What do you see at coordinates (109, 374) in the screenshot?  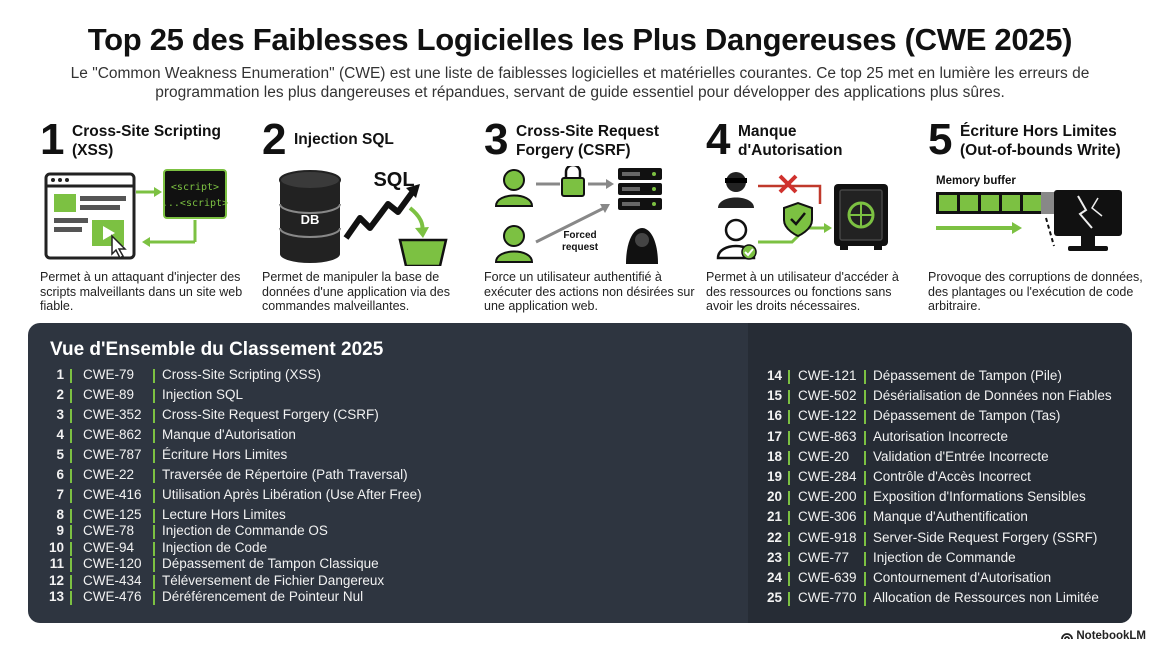 I see `ranking-cwe-code: CWE-79` at bounding box center [109, 374].